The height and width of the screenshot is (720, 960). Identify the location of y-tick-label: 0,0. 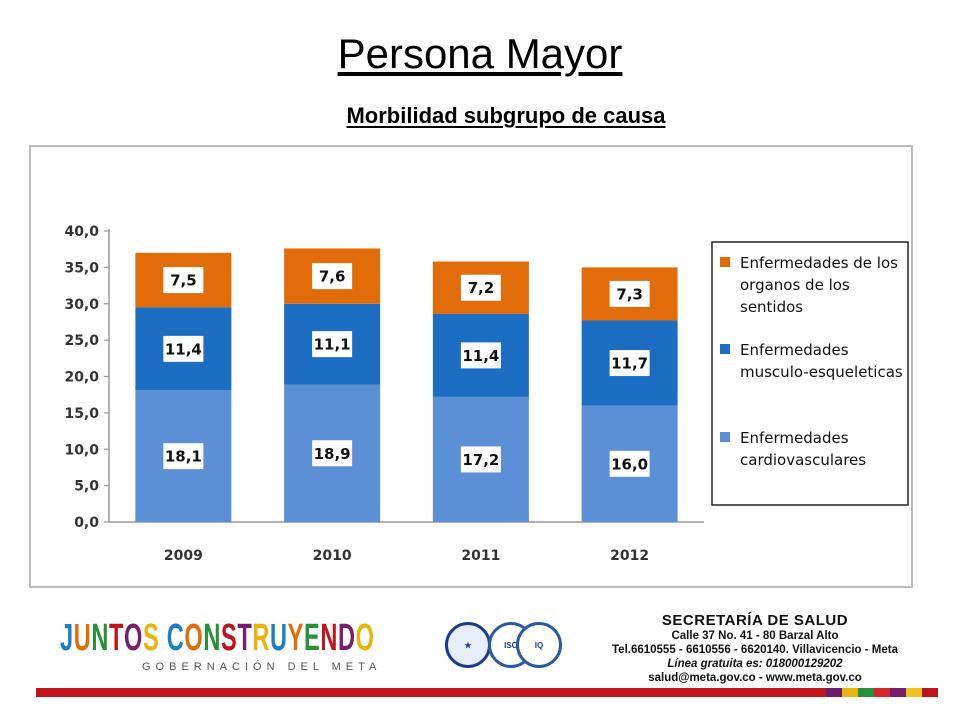
(86, 523).